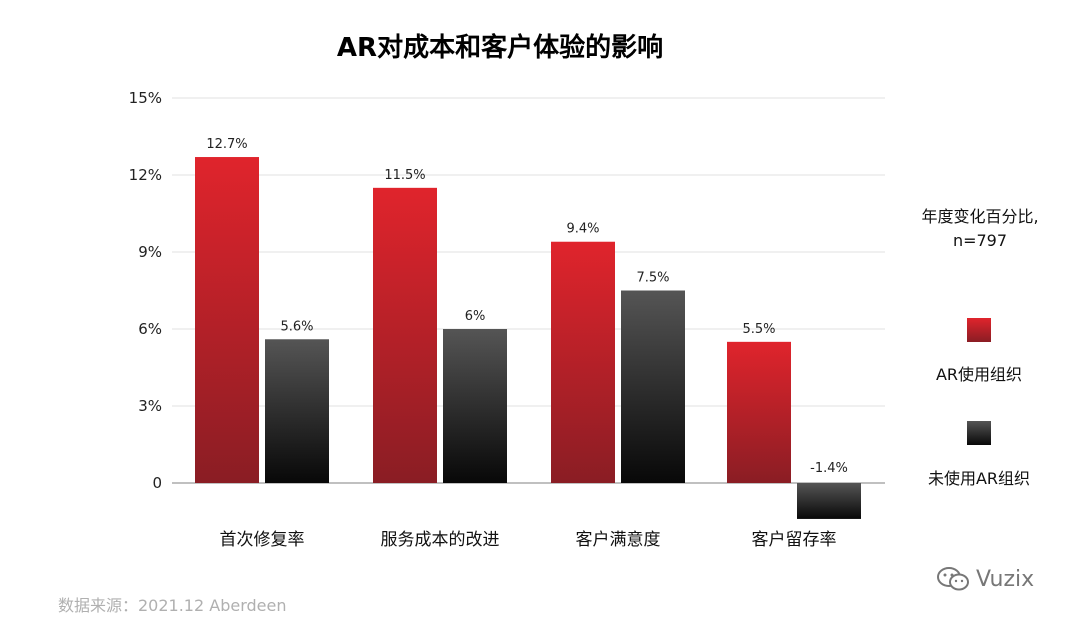 The width and height of the screenshot is (1080, 626). What do you see at coordinates (953, 579) in the screenshot?
I see `wechat-icon` at bounding box center [953, 579].